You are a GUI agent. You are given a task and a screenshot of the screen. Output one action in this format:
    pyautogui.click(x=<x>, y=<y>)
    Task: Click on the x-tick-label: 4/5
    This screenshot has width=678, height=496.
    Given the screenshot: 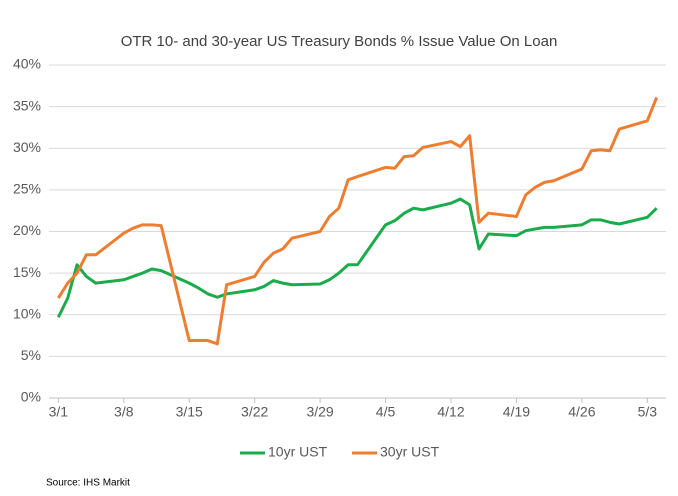 What is the action you would take?
    pyautogui.click(x=386, y=412)
    